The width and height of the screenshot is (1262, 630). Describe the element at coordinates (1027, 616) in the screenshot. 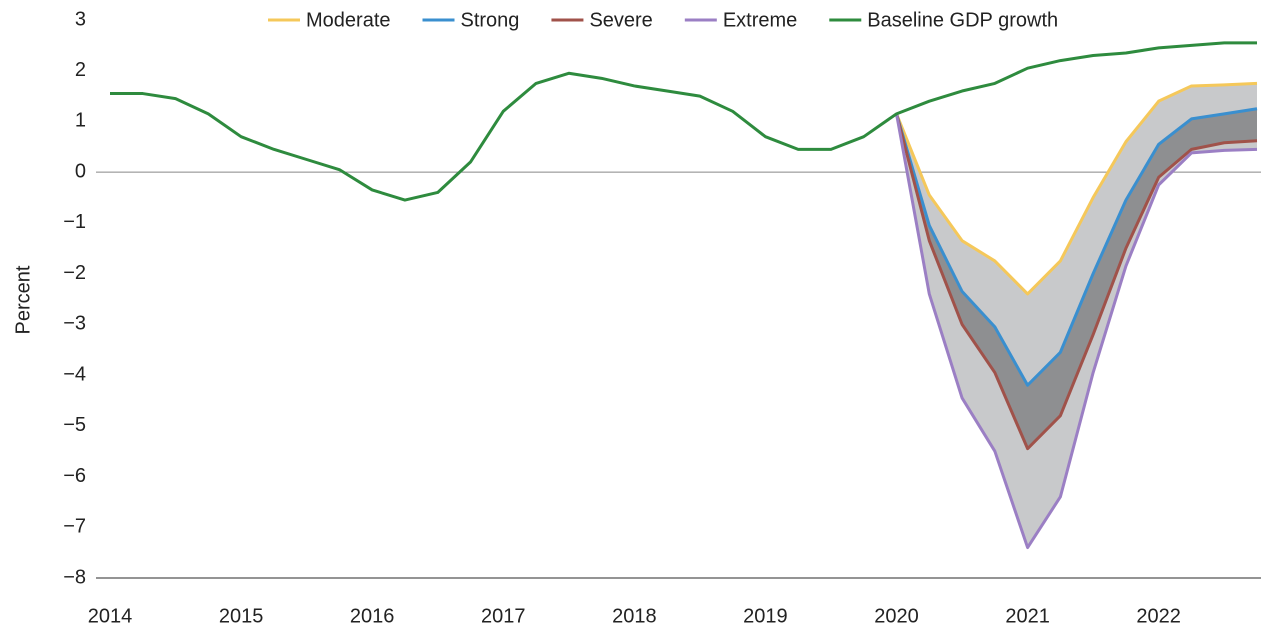

I see `x-tick-label: 2021` at that location.